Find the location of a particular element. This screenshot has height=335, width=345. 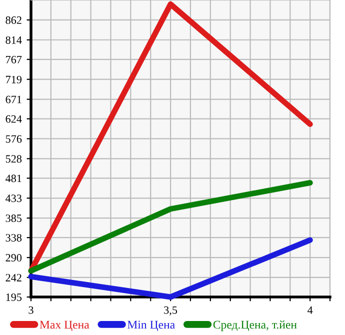

x-tick-label: 4 is located at coordinates (310, 310).